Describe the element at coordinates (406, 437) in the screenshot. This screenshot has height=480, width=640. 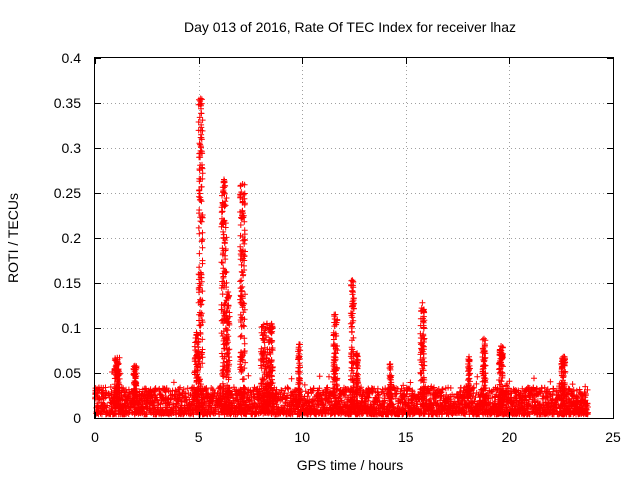
I see `x-tick-label: 15` at that location.